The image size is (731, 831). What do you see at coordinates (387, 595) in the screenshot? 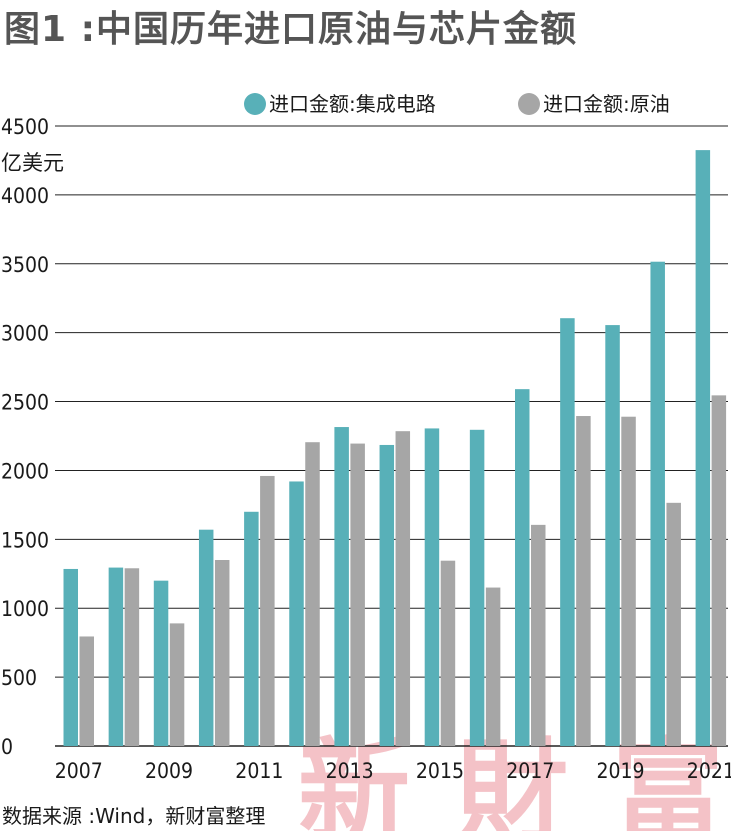
I see `bar-circuit-2014` at bounding box center [387, 595].